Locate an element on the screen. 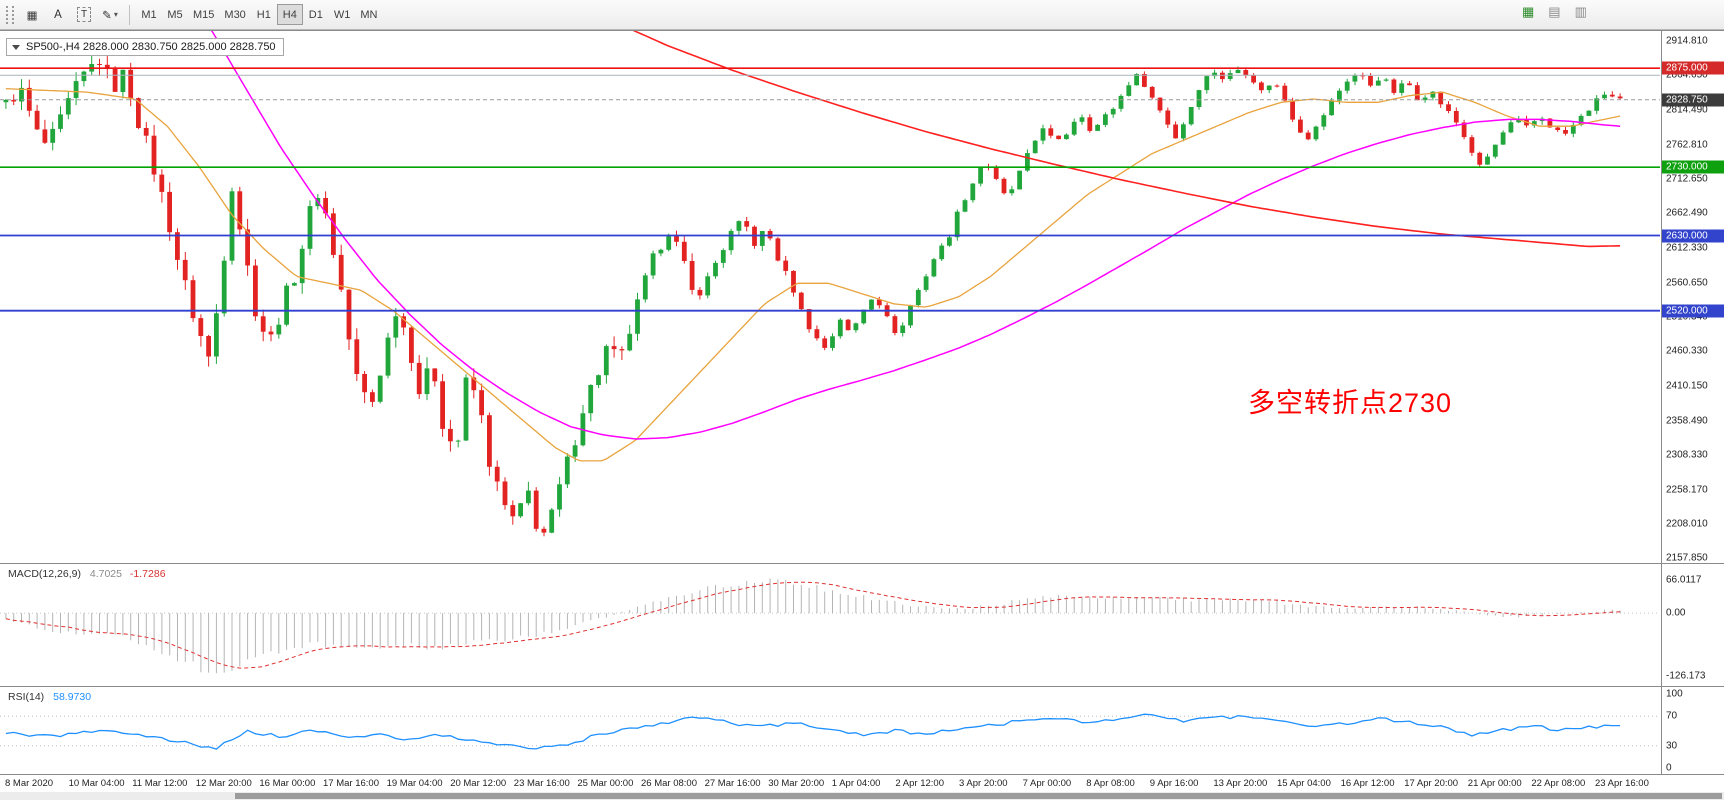  timeframe-button-M30: M30 is located at coordinates (234, 14).